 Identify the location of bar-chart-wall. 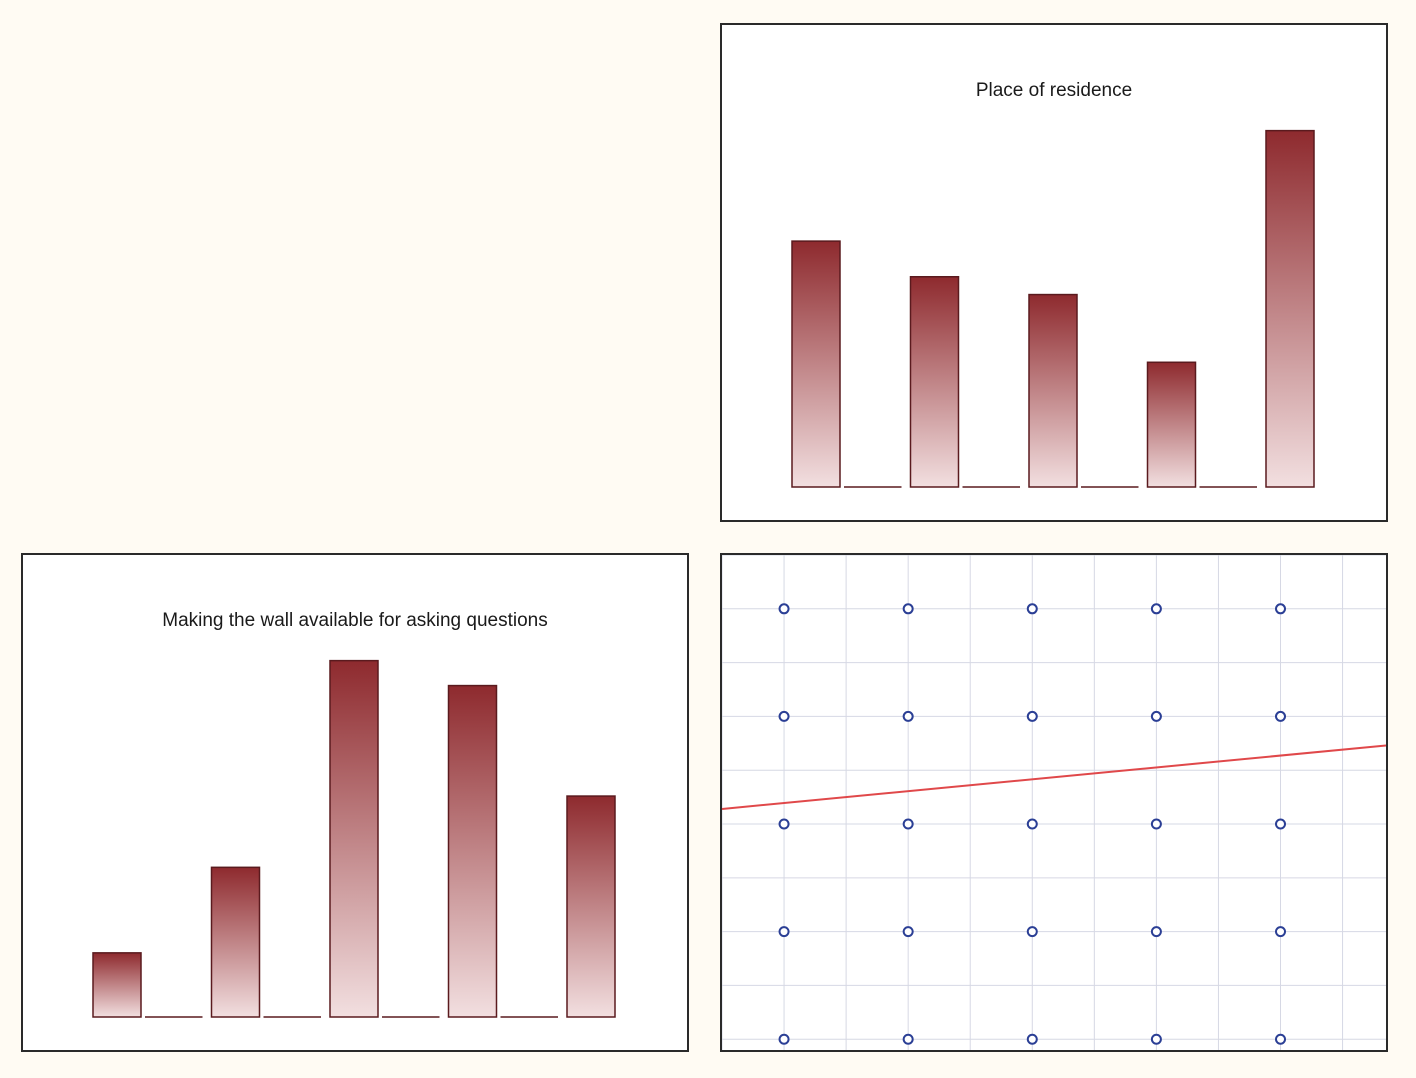
(354, 838).